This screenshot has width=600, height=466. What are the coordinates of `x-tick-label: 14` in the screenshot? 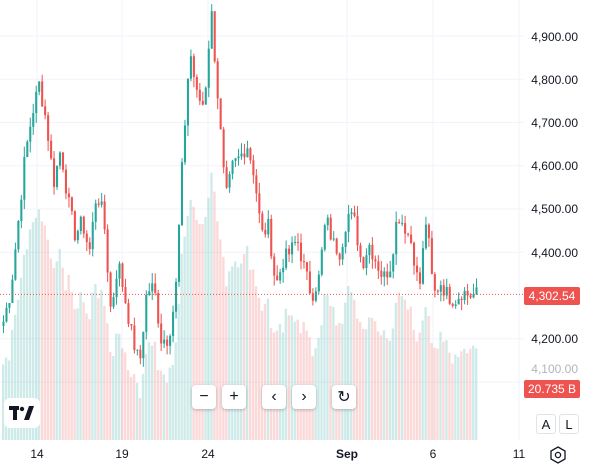 It's located at (37, 454).